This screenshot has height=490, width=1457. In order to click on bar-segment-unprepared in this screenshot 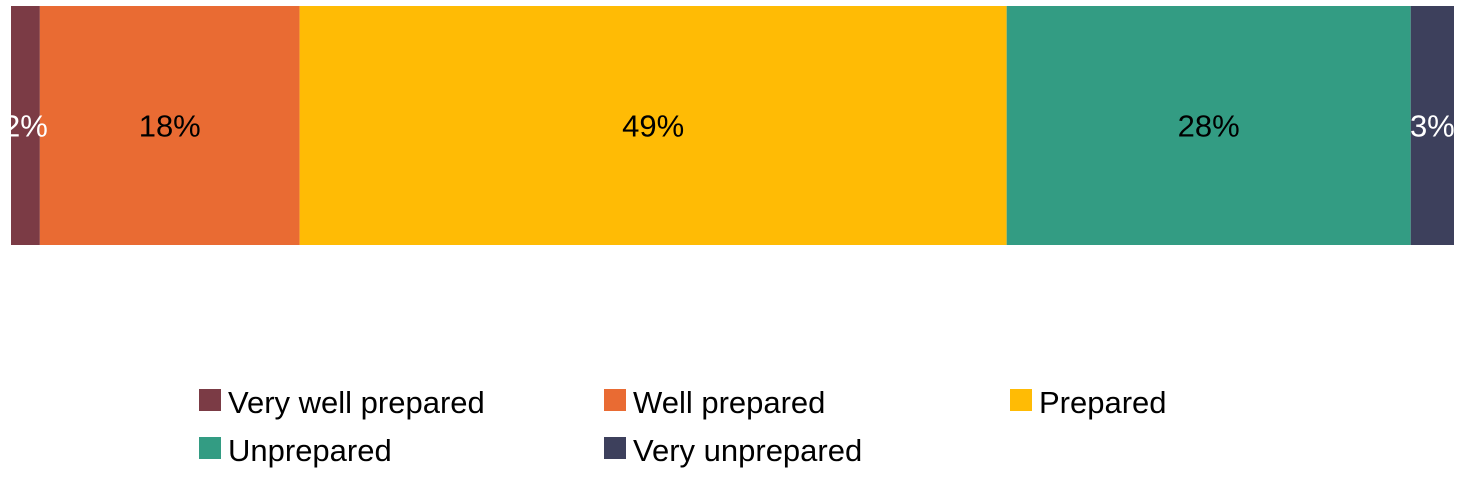, I will do `click(1208, 125)`.